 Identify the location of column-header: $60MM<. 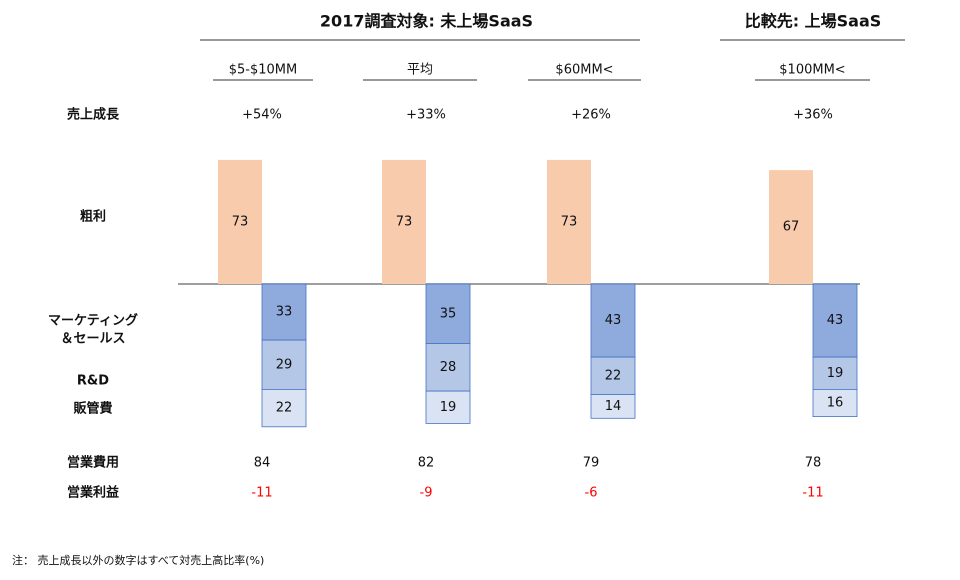
(584, 70).